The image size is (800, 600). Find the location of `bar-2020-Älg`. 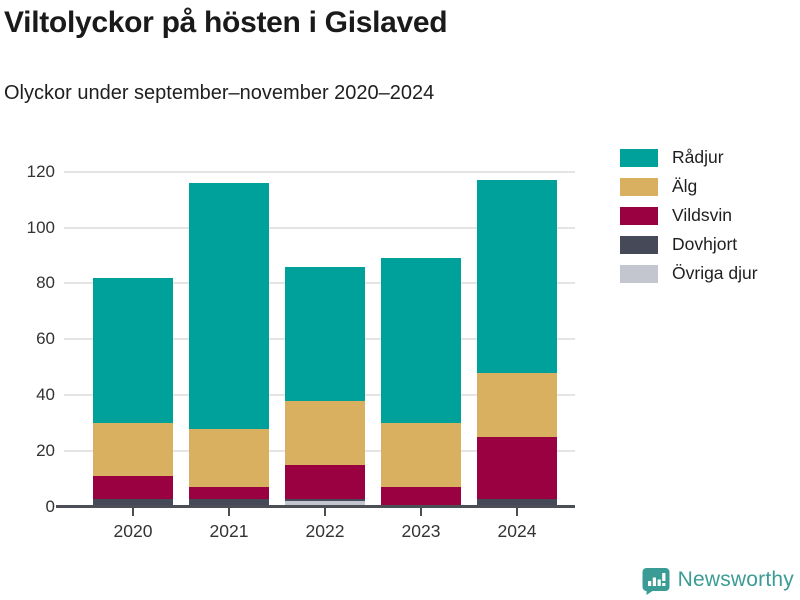

bar-2020-Älg is located at coordinates (133, 450).